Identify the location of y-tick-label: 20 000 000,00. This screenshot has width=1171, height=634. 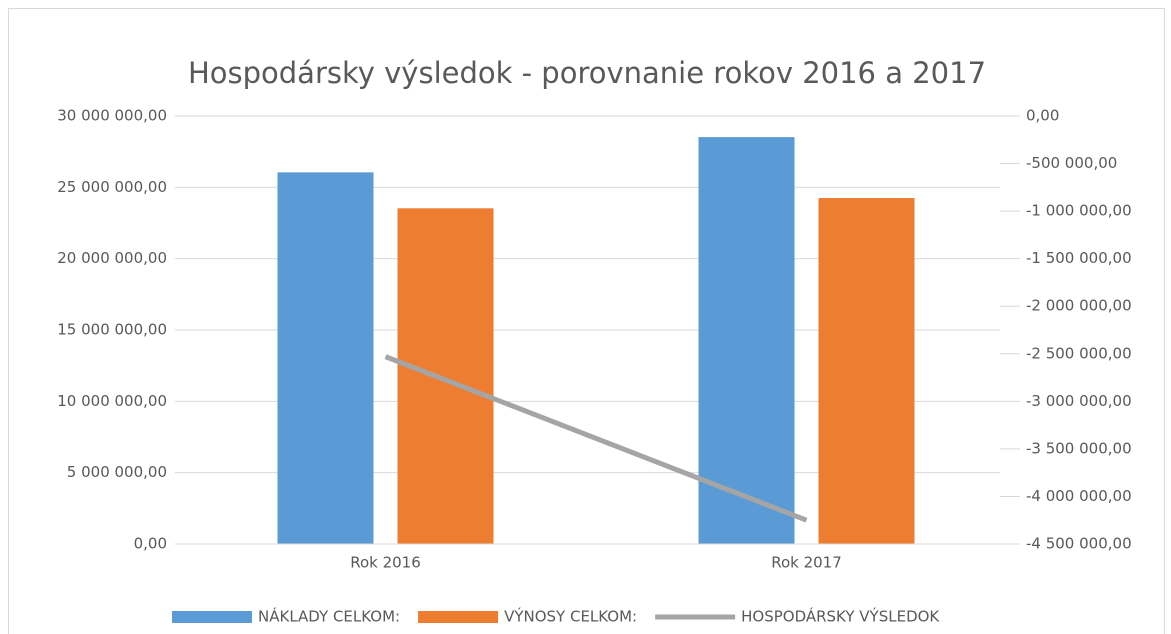
(112, 258).